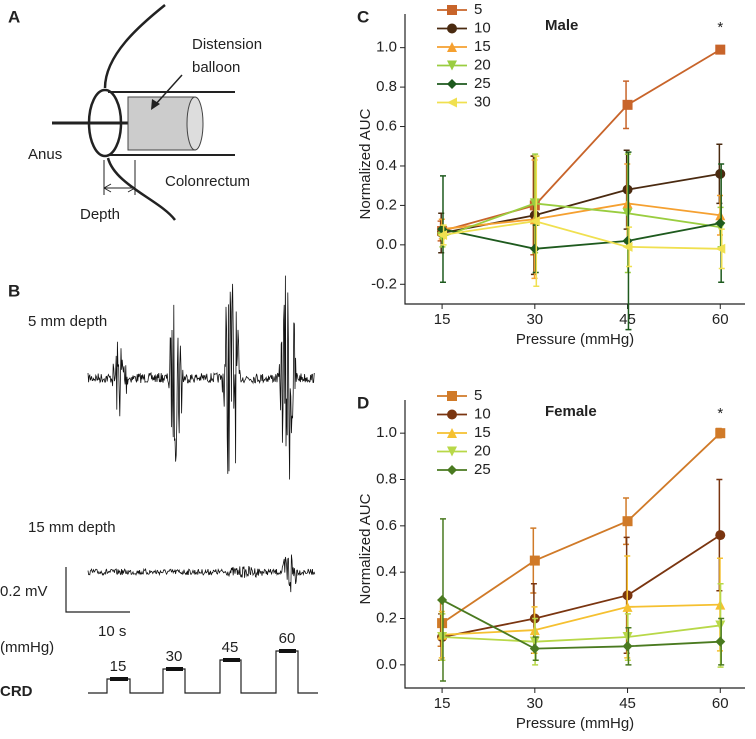 The width and height of the screenshot is (756, 739). Describe the element at coordinates (230, 647) in the screenshot. I see `step-label: 45` at that location.